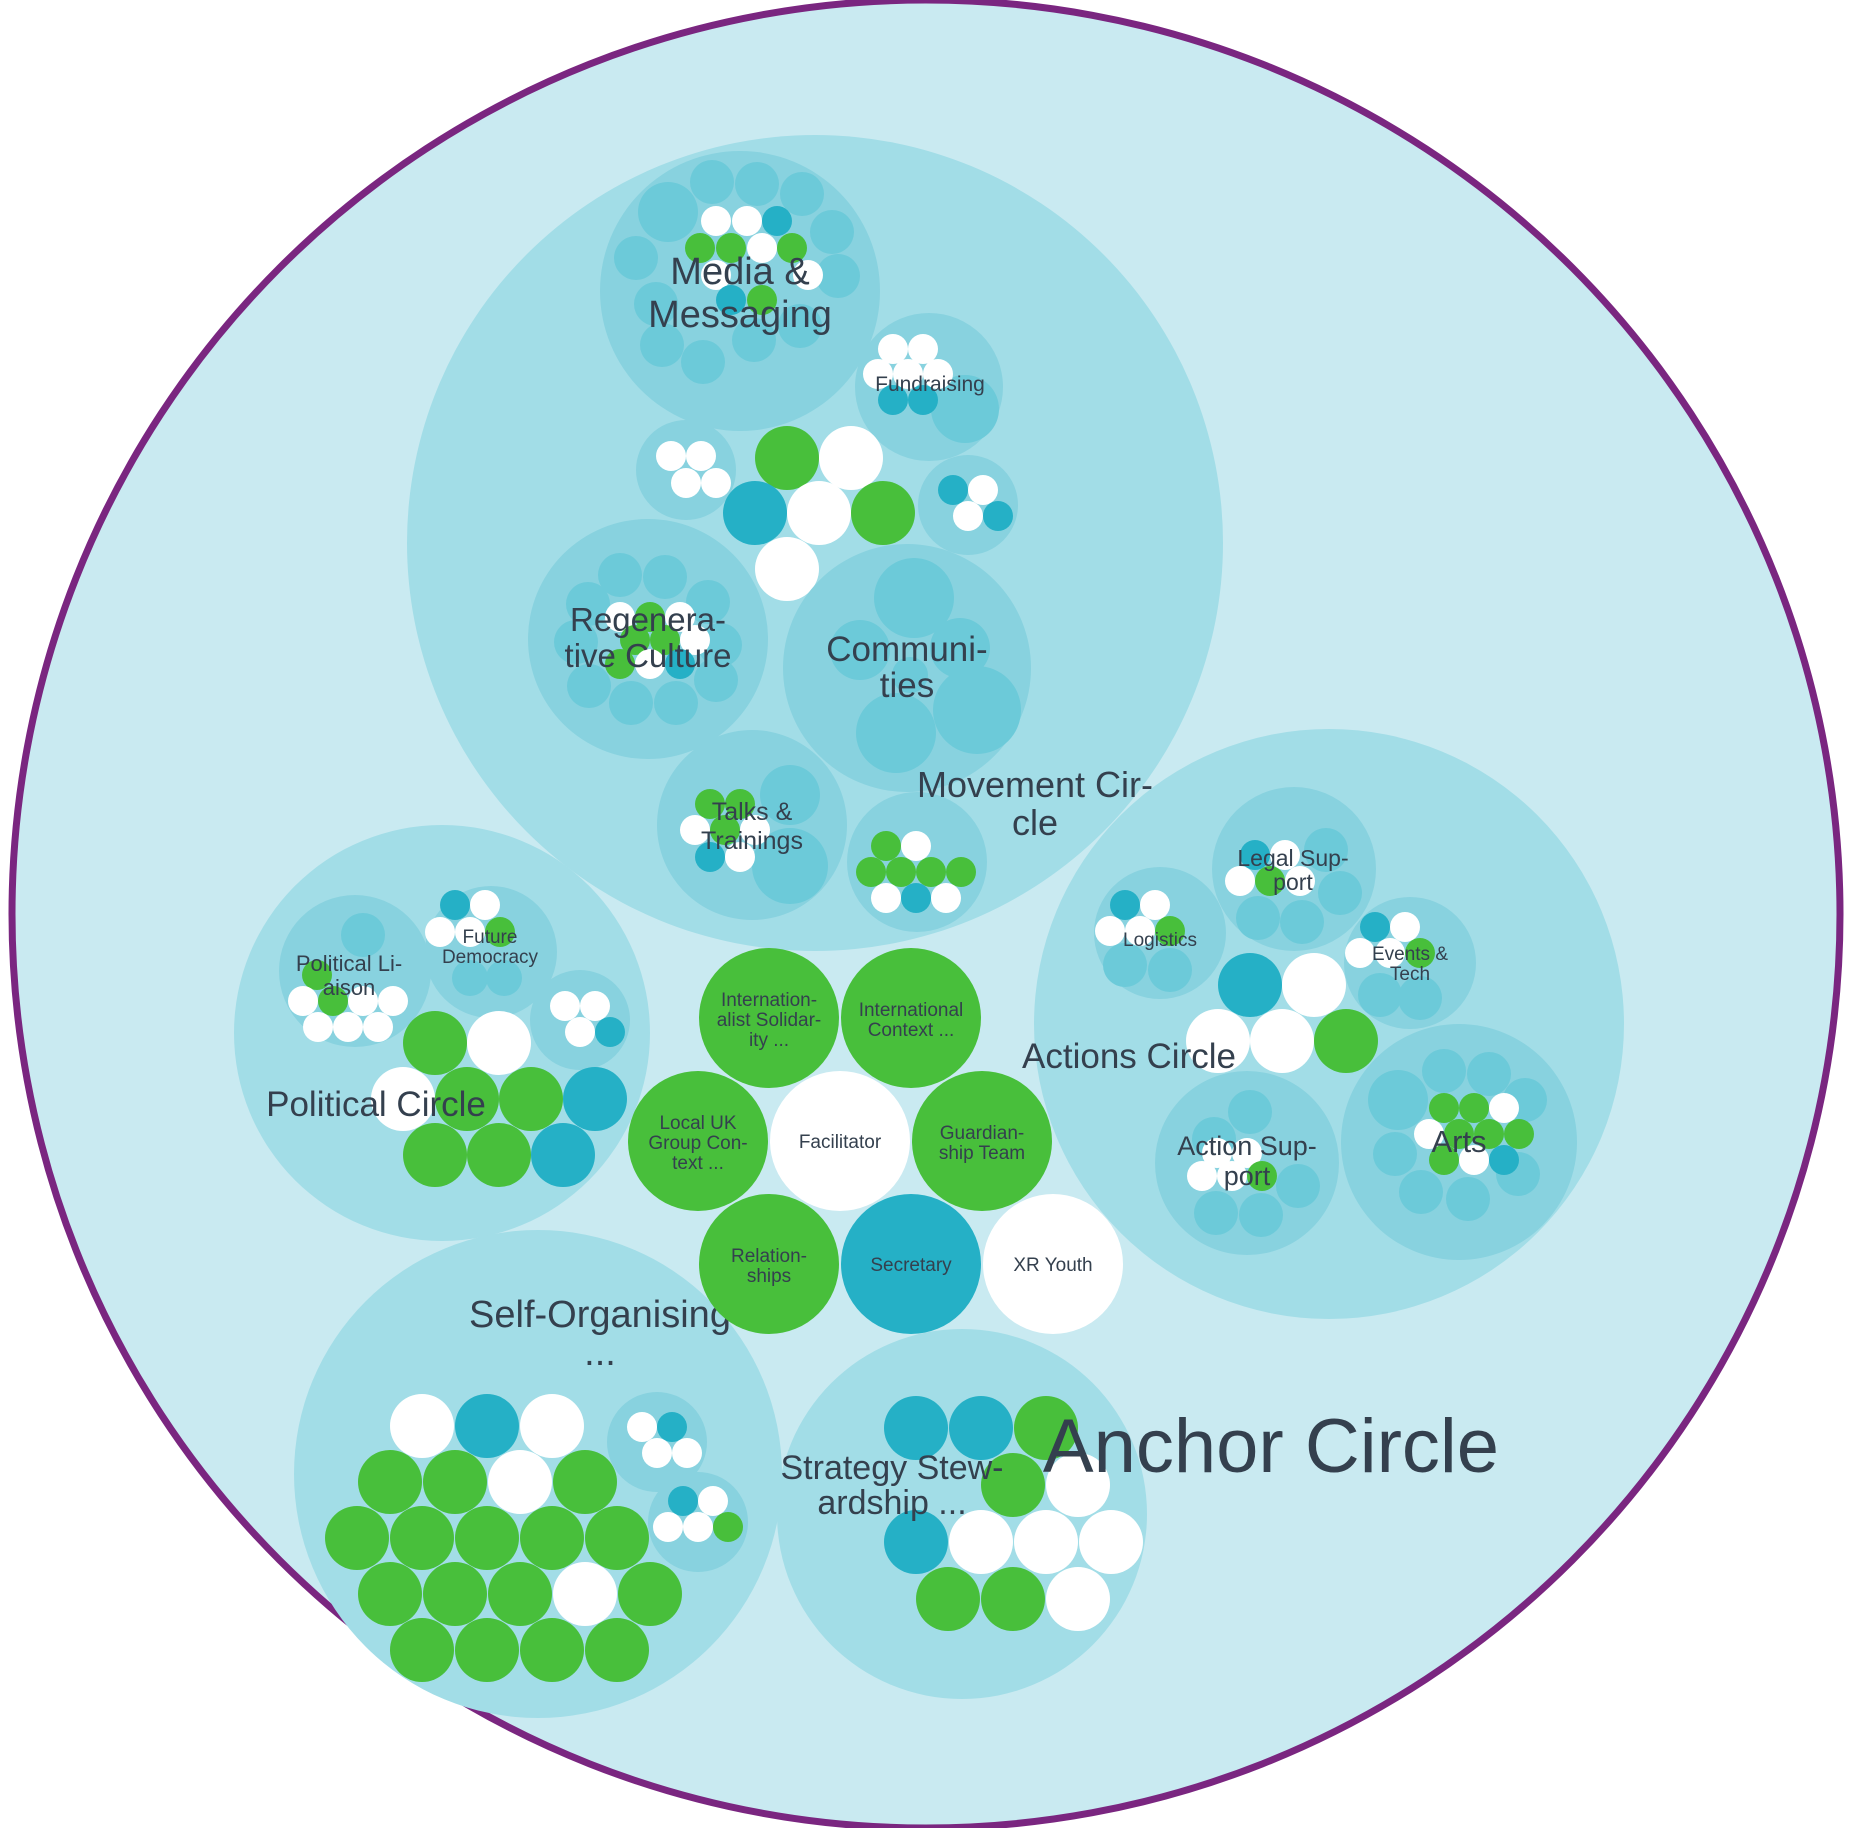 This screenshot has width=1852, height=1828. What do you see at coordinates (698, 1141) in the screenshot?
I see `local-uk-group-context-role` at bounding box center [698, 1141].